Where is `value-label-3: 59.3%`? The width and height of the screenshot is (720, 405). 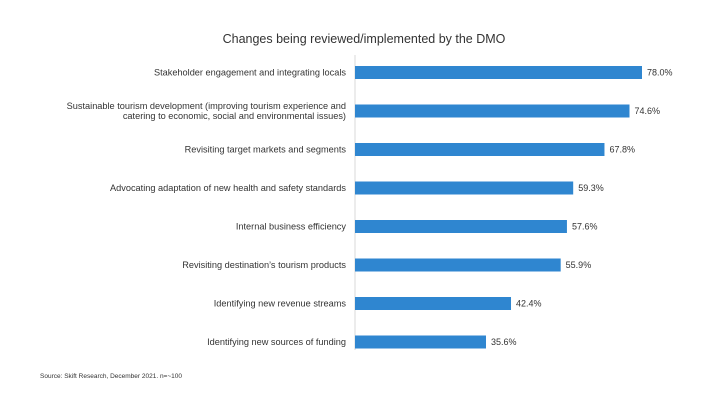 value-label-3: 59.3% is located at coordinates (591, 188).